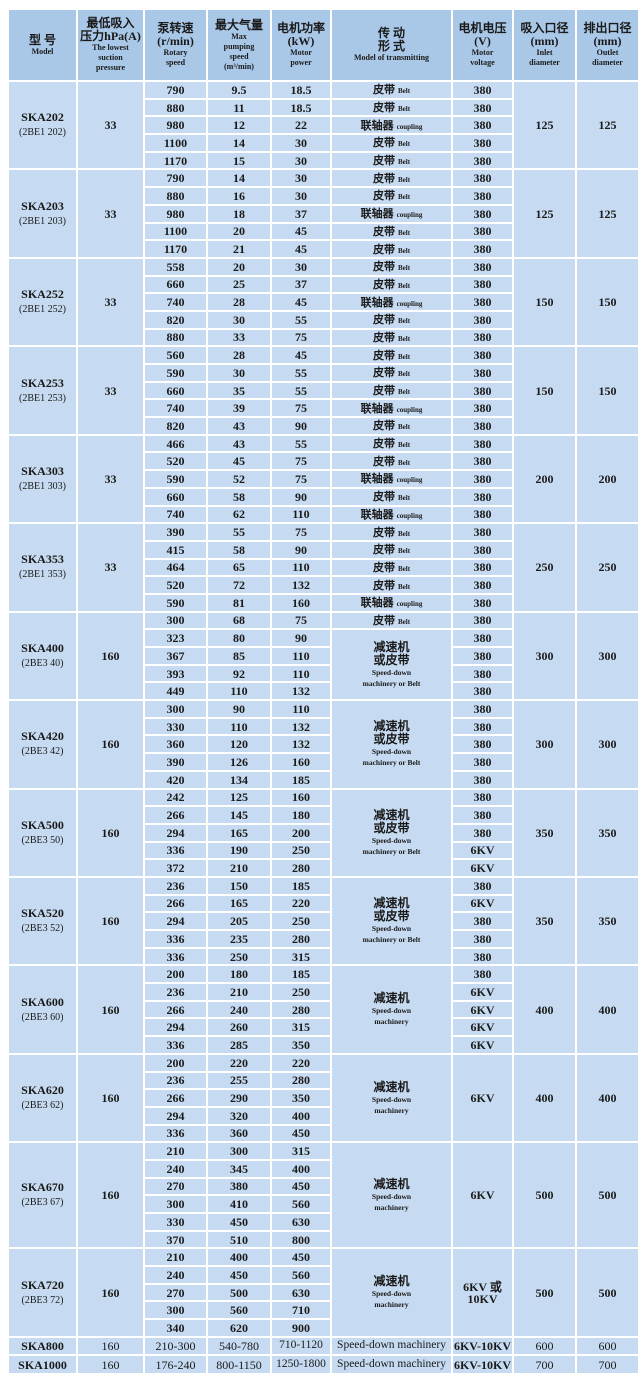  I want to click on motor-voltage-cell: 6KV, so click(482, 850).